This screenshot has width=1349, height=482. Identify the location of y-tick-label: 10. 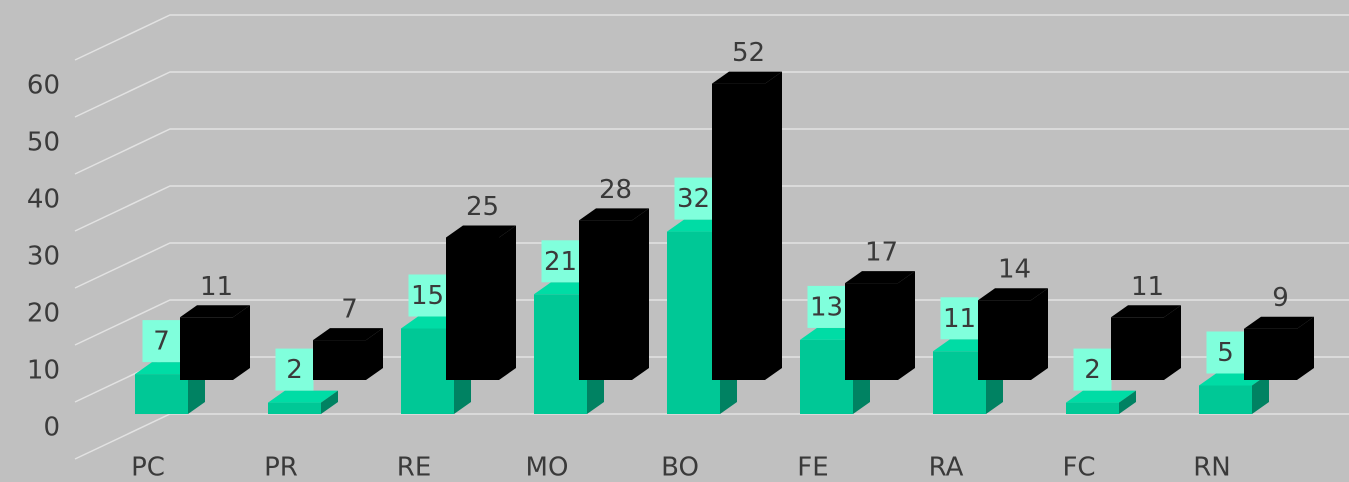
(43, 371).